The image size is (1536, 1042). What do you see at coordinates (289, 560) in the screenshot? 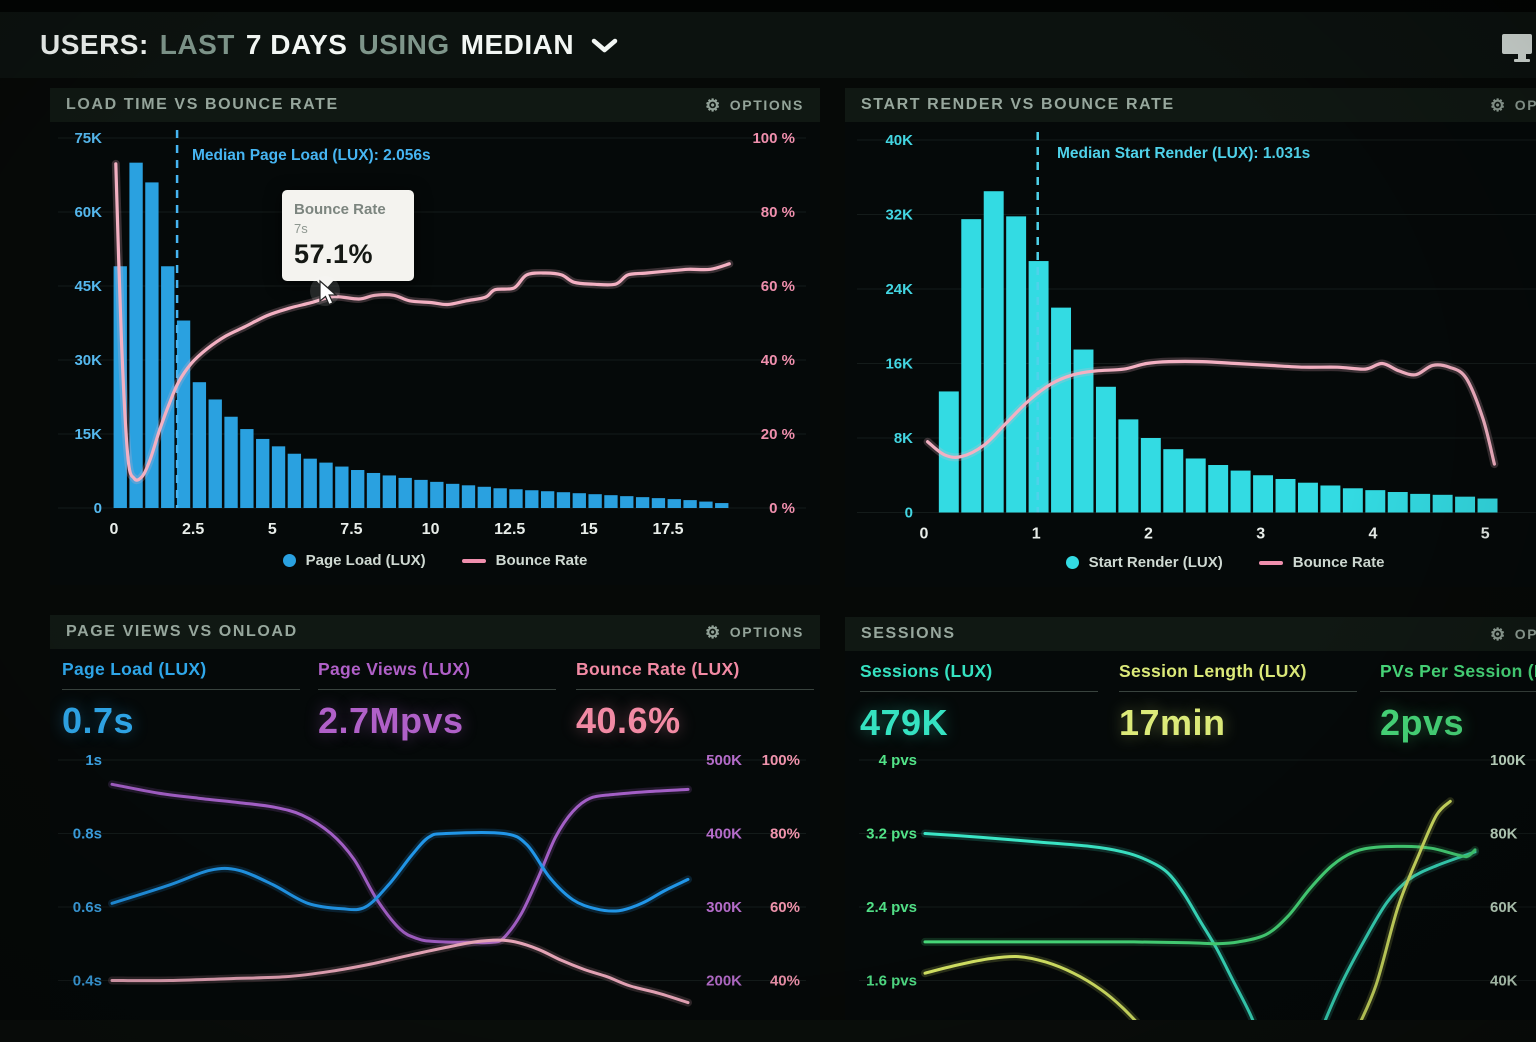
I see `legend-dot-icon` at bounding box center [289, 560].